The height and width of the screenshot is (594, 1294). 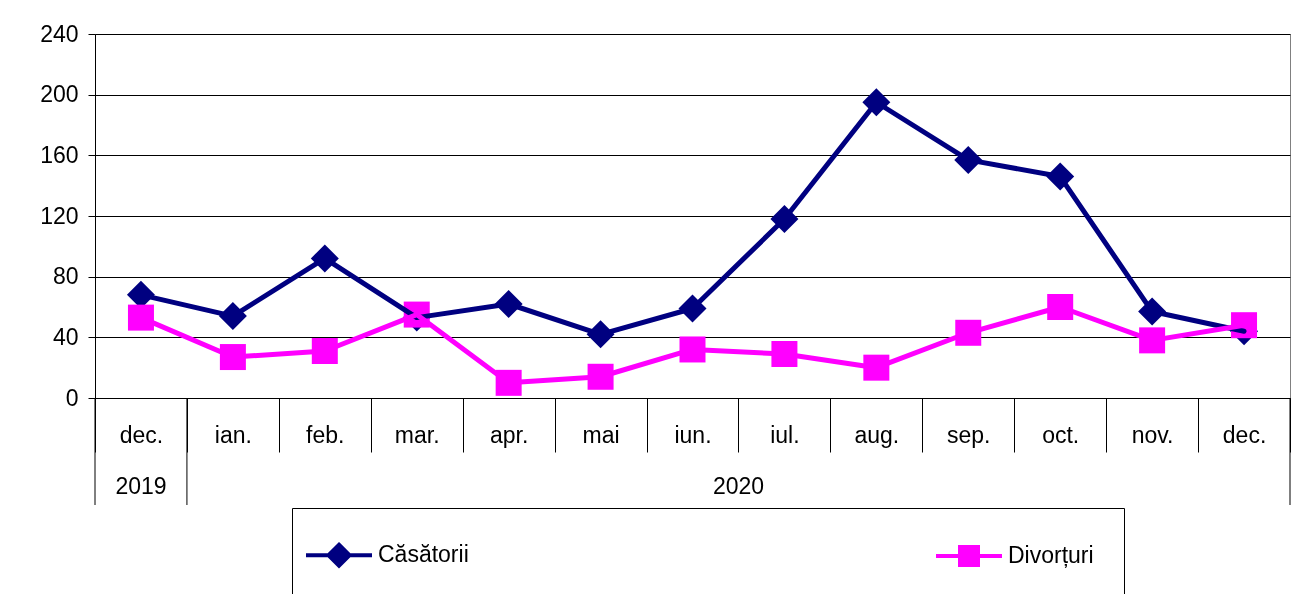 I want to click on x-tick-label: mar., so click(x=417, y=434).